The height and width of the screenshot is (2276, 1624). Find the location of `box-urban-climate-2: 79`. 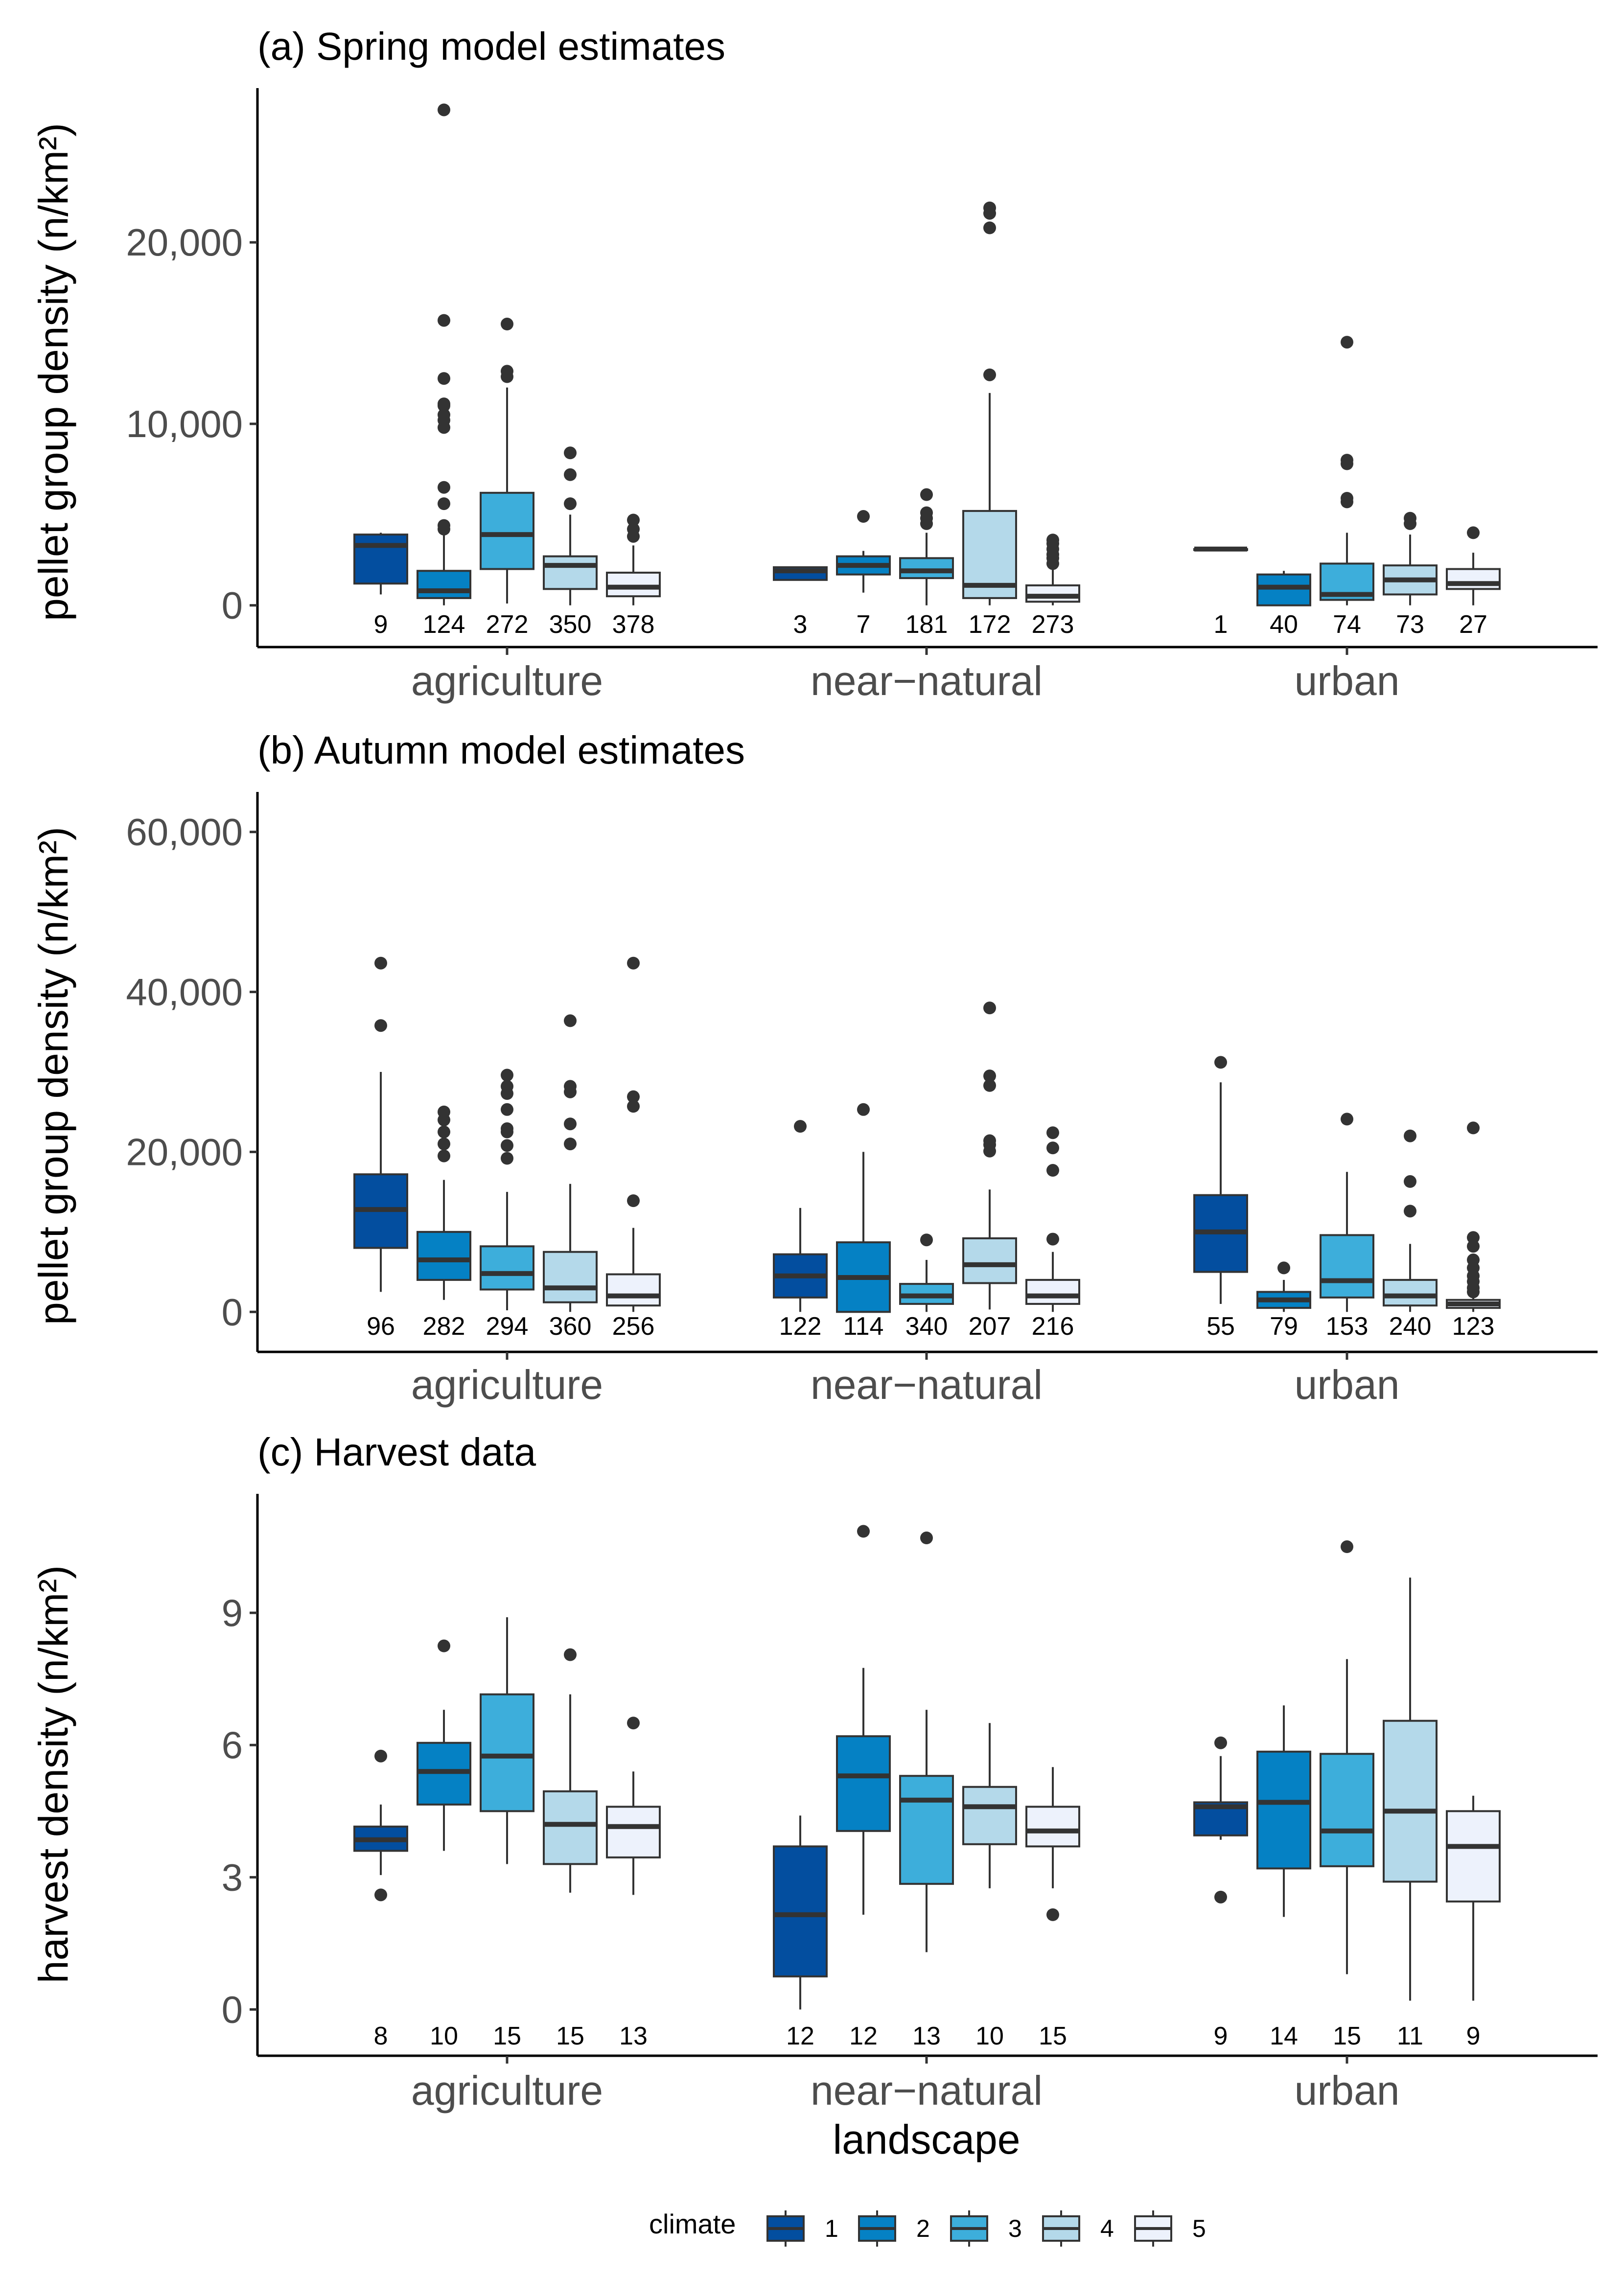

box-urban-climate-2: 79 is located at coordinates (1283, 1301).